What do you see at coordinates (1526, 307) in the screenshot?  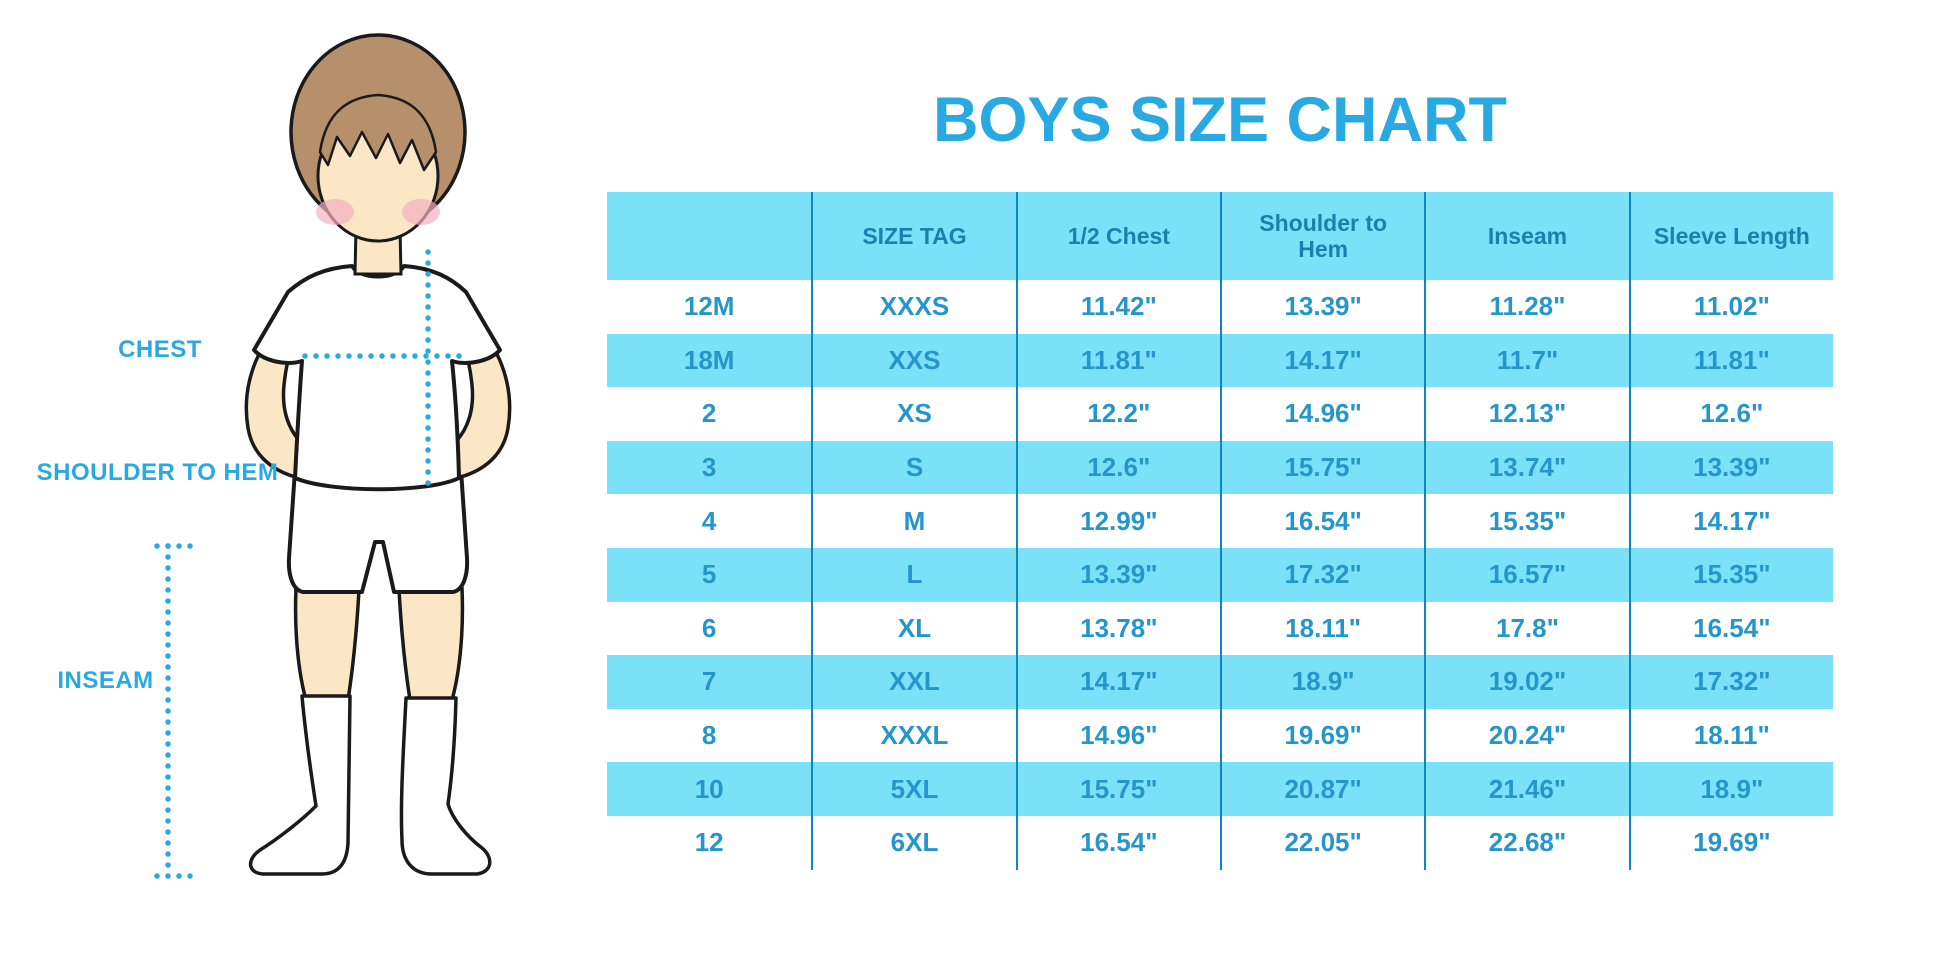 I see `table-cell: 11.28"` at bounding box center [1526, 307].